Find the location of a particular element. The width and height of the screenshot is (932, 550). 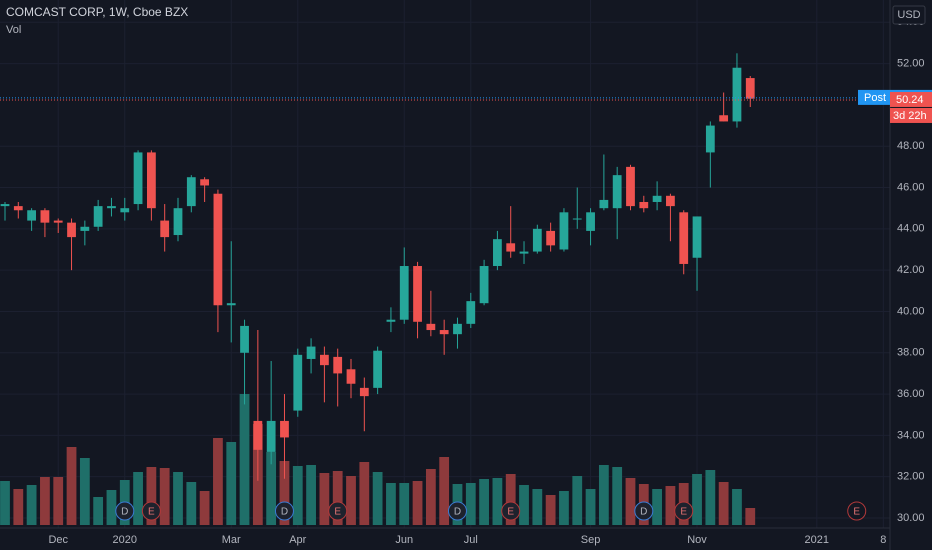

y-tick-label: 38.00 is located at coordinates (911, 353).